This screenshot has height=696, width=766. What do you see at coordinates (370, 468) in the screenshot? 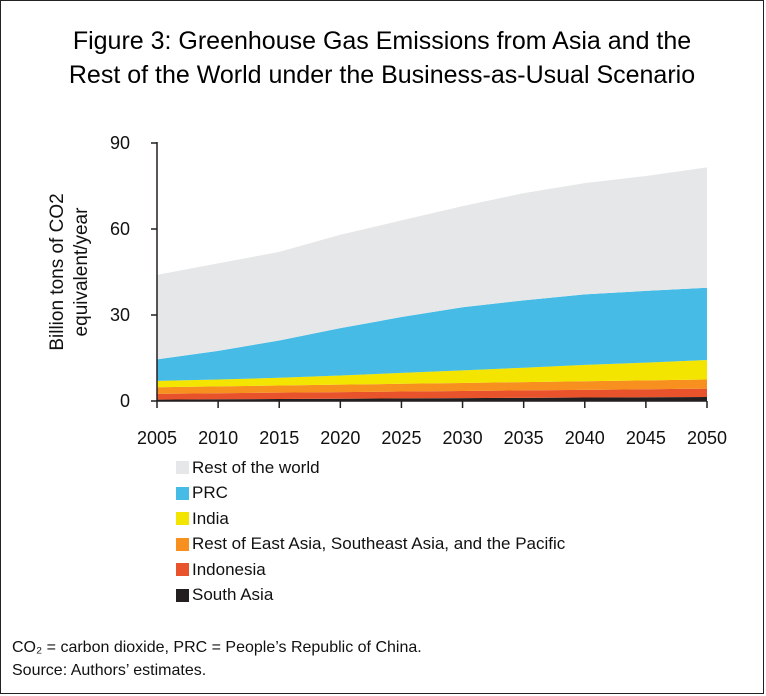
I see `legend-item-rest-of-the-world: Rest of the world` at bounding box center [370, 468].